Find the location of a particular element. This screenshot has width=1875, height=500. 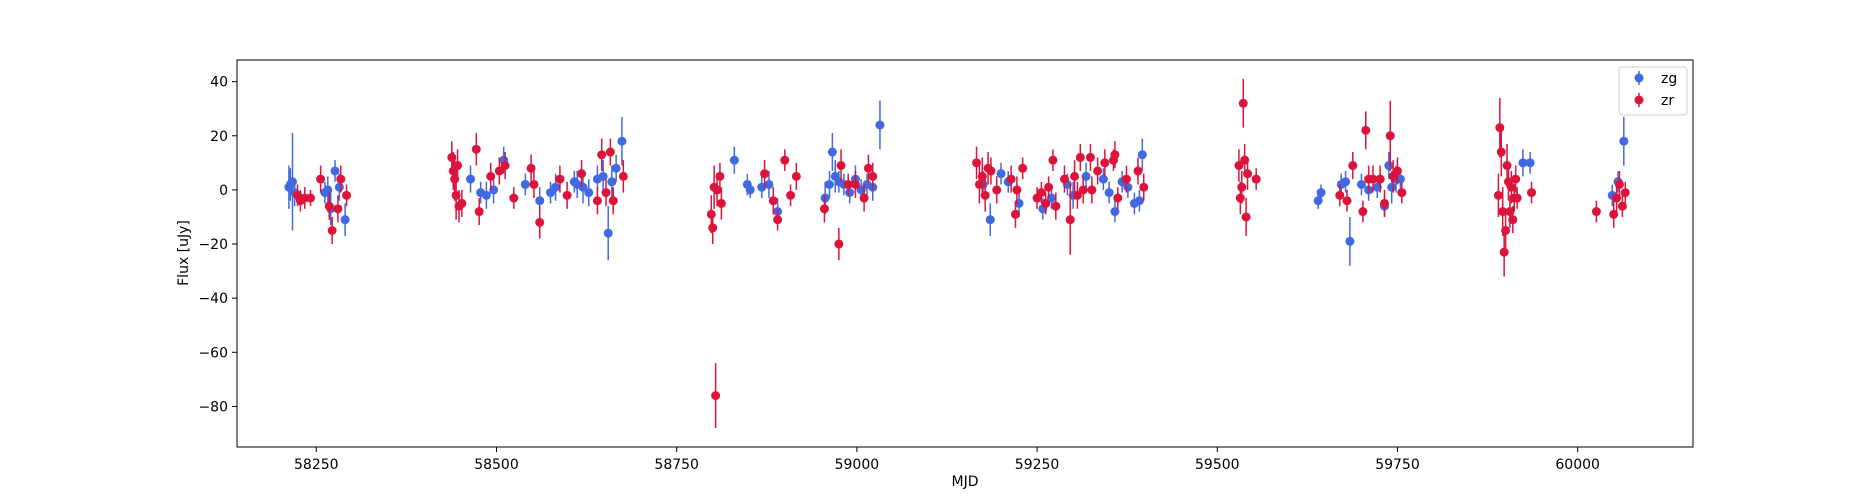

legend-zg-label: zg is located at coordinates (1669, 79).